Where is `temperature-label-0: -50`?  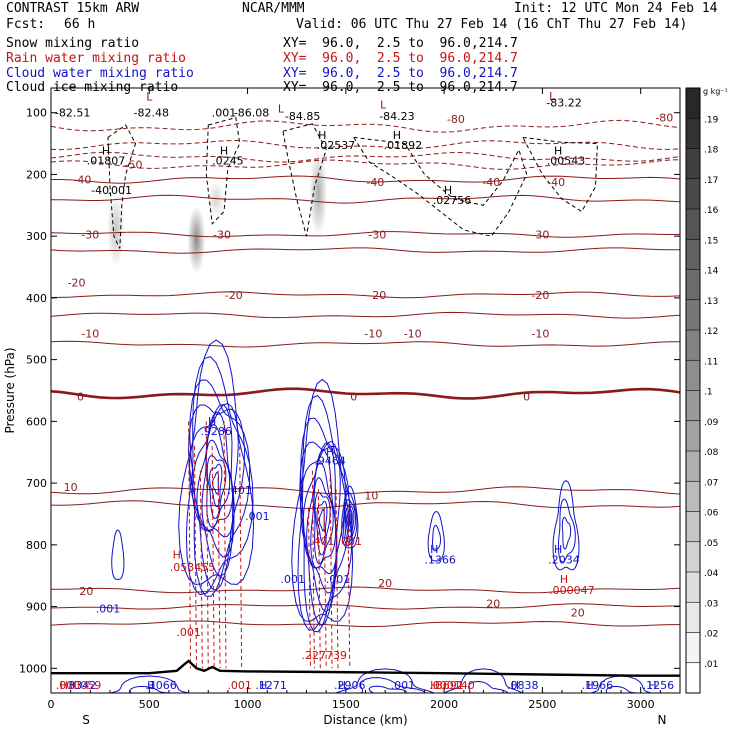 temperature-label-0: -50 is located at coordinates (134, 165).